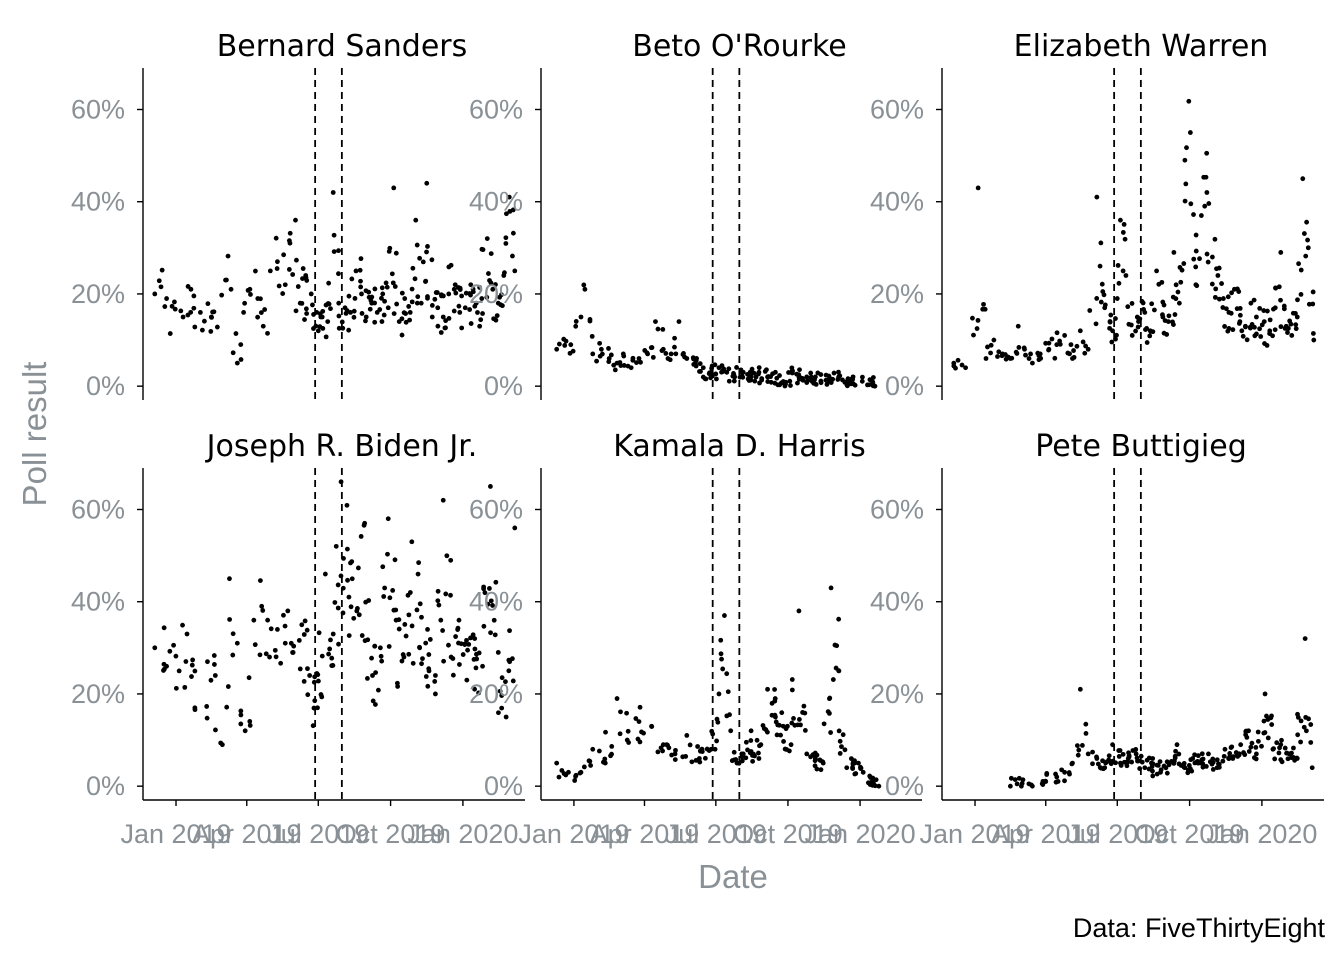 This screenshot has width=1344, height=960. What do you see at coordinates (974, 834) in the screenshot?
I see `x-tick-label: Jan 2019` at bounding box center [974, 834].